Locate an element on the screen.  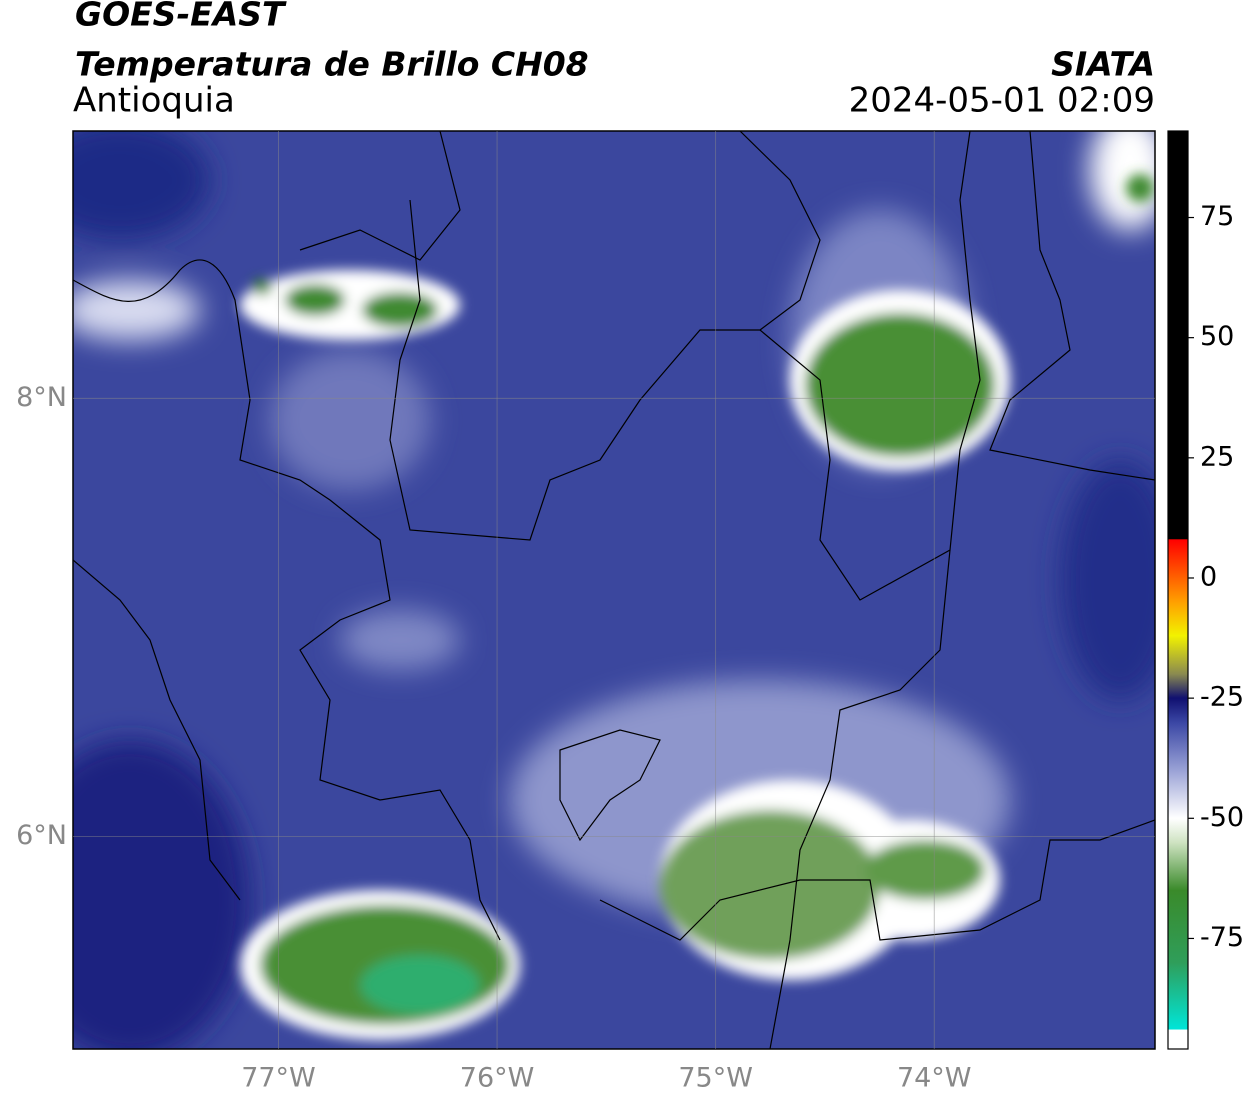
x-tick-label: 76°W is located at coordinates (497, 1078).